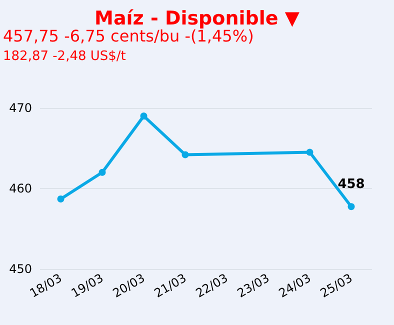 Image resolution: width=394 pixels, height=325 pixels. I want to click on y-tick-label: 460, so click(20, 189).